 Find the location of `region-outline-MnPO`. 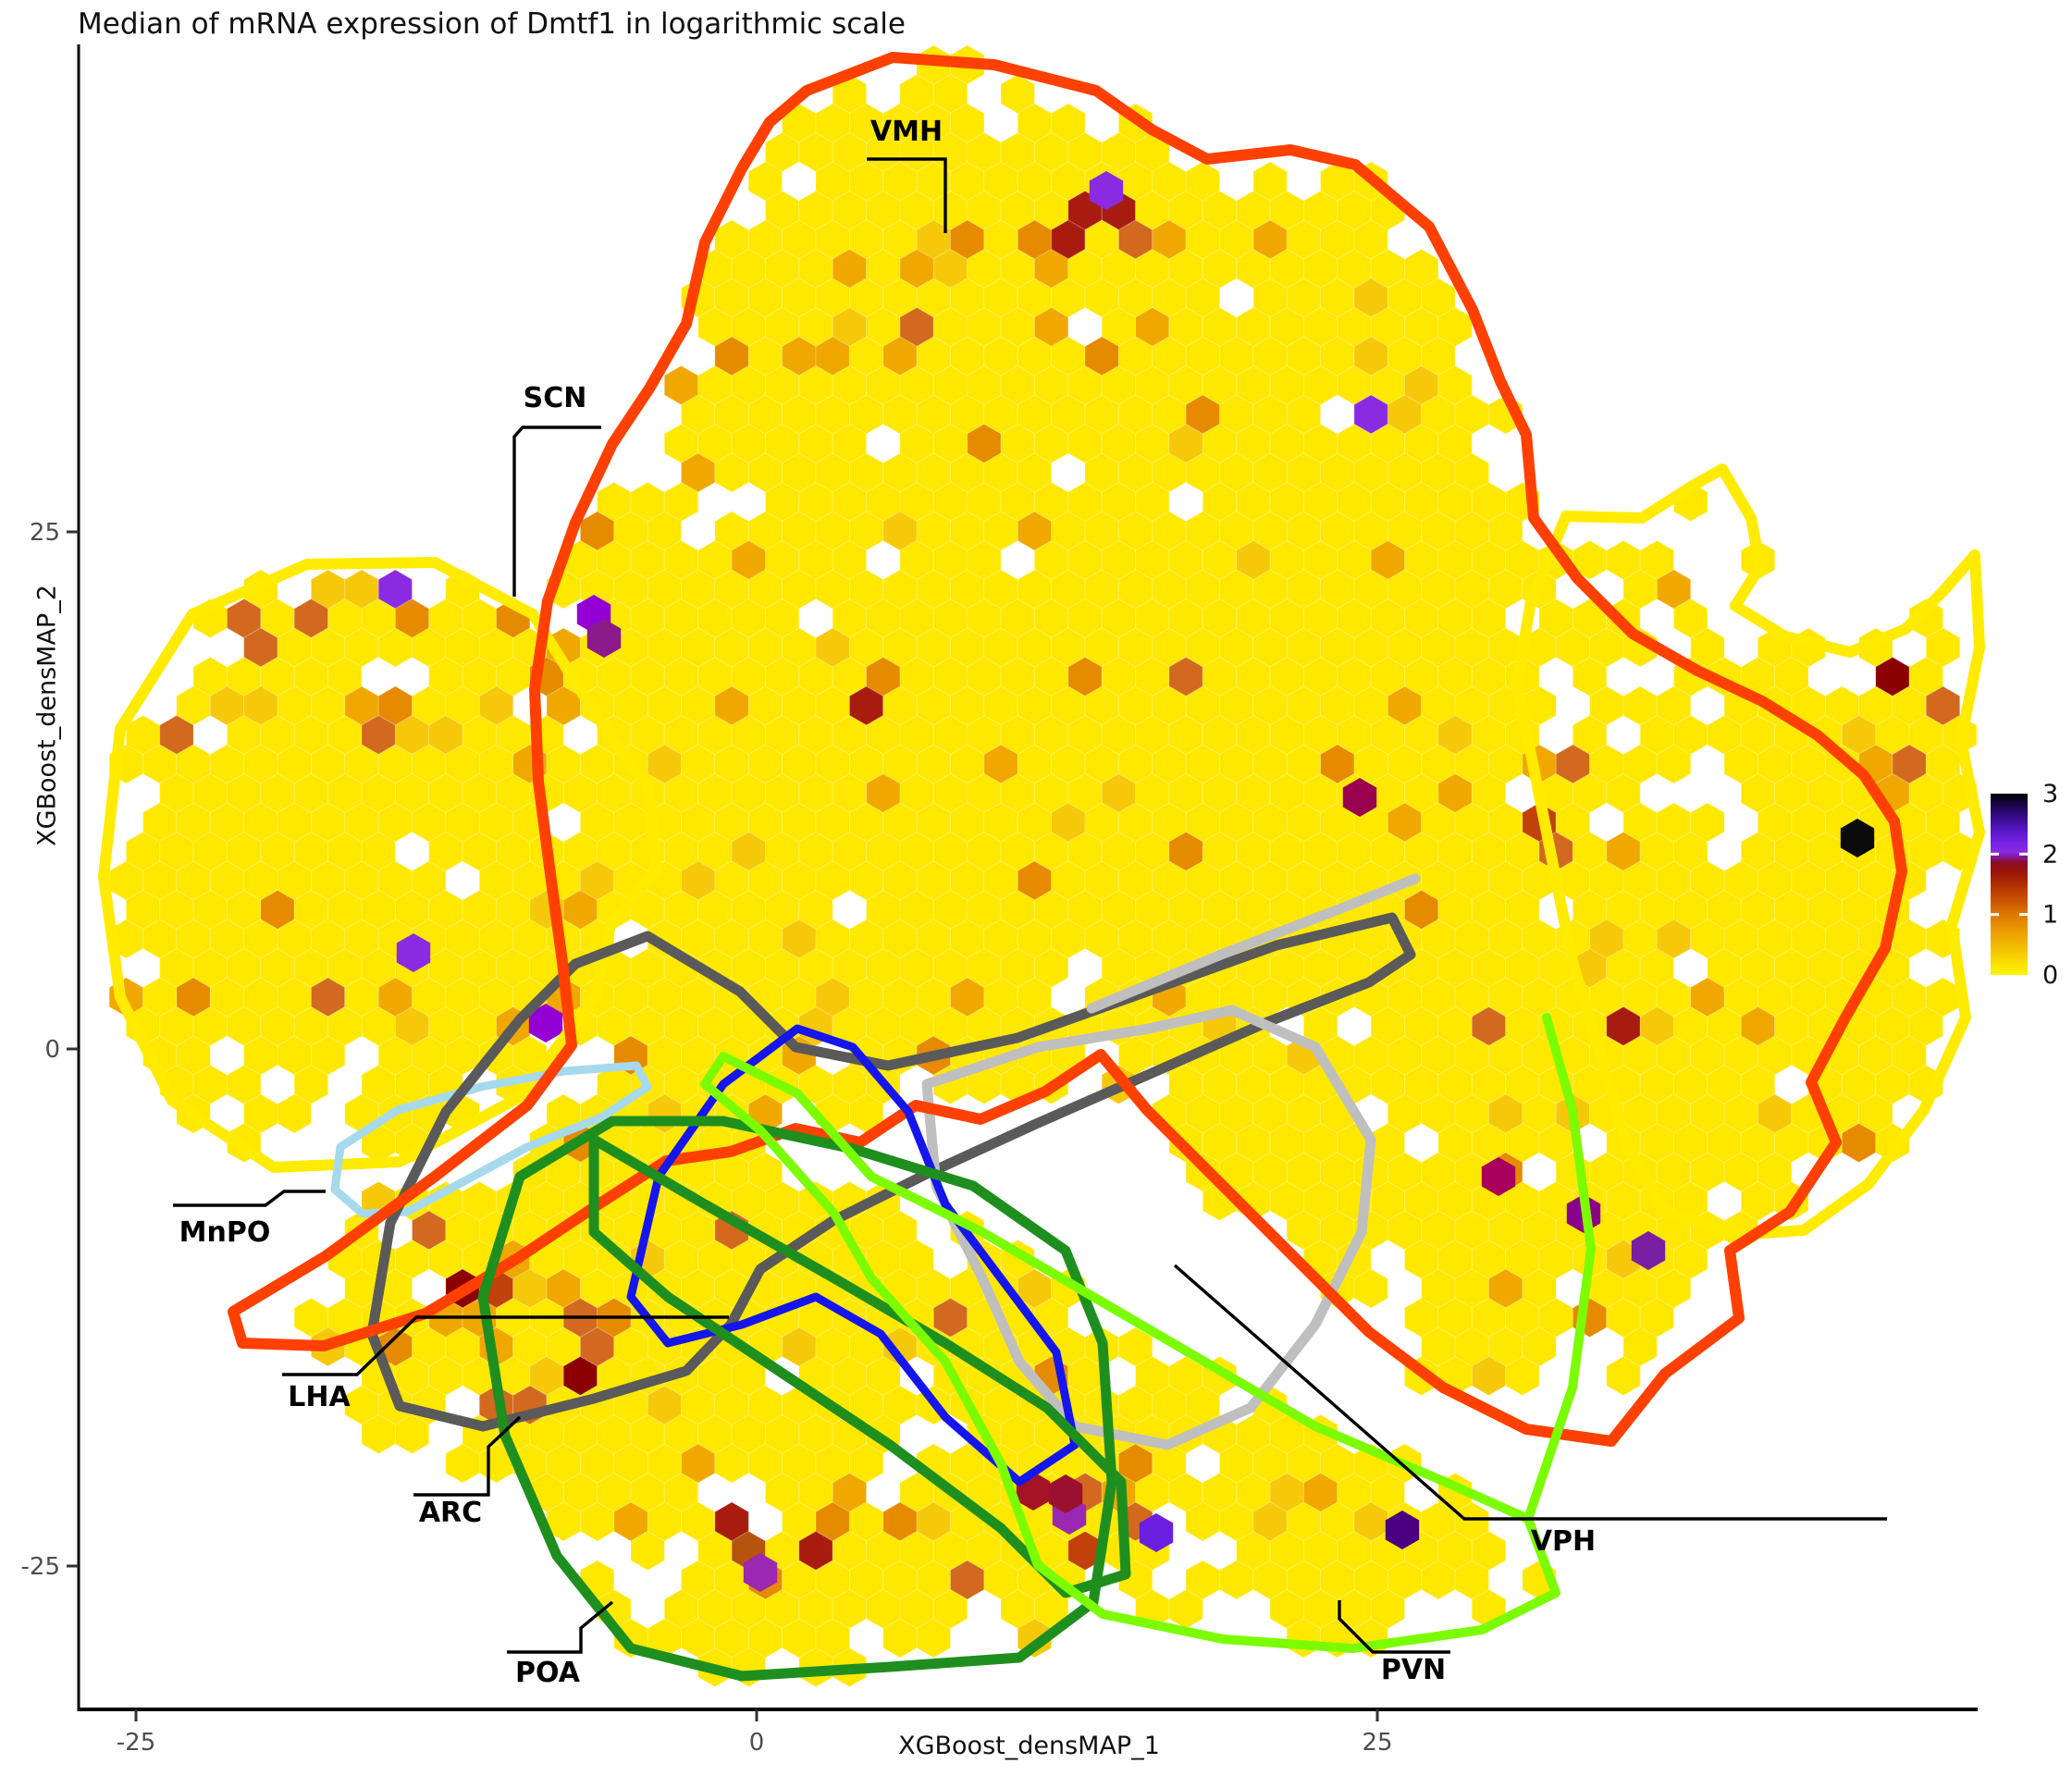

region-outline-MnPO is located at coordinates (491, 1139).